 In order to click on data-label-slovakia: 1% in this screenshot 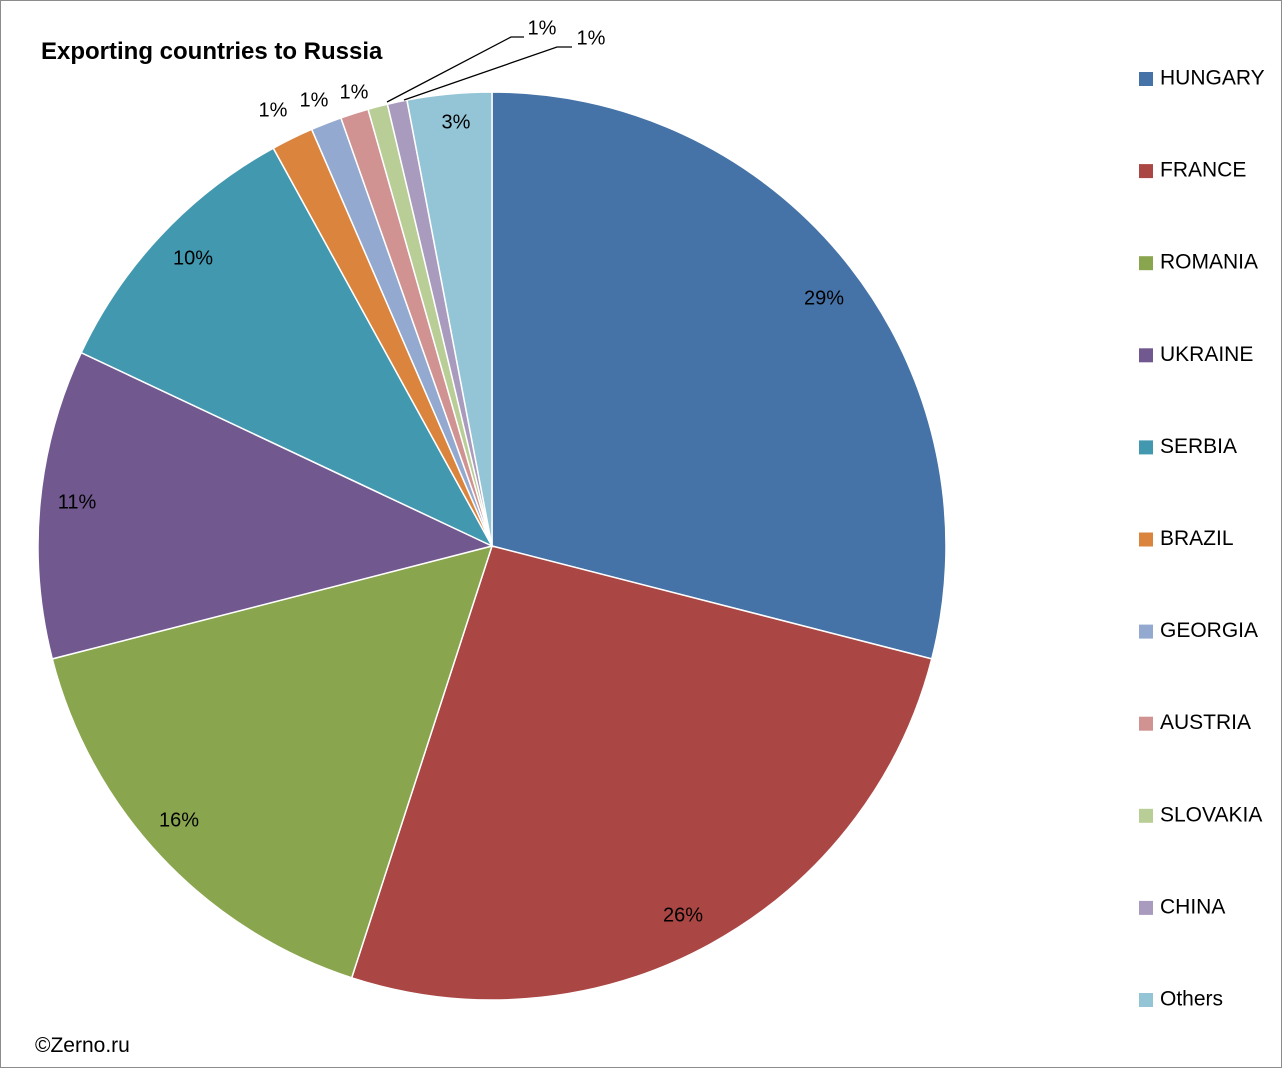, I will do `click(542, 28)`.